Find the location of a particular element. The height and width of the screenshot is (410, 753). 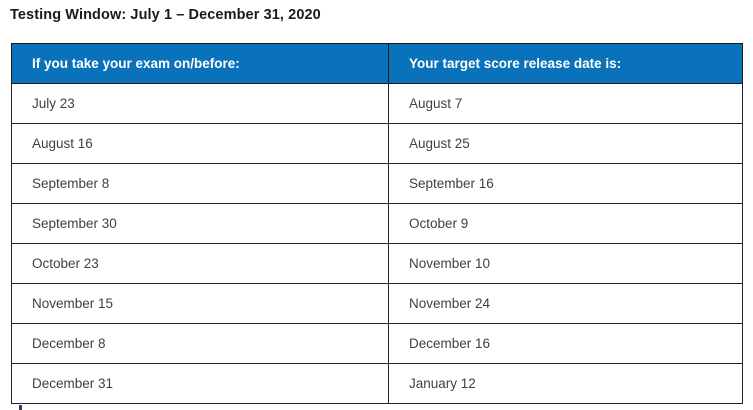

table-row: November 15 November 24 is located at coordinates (377, 303).